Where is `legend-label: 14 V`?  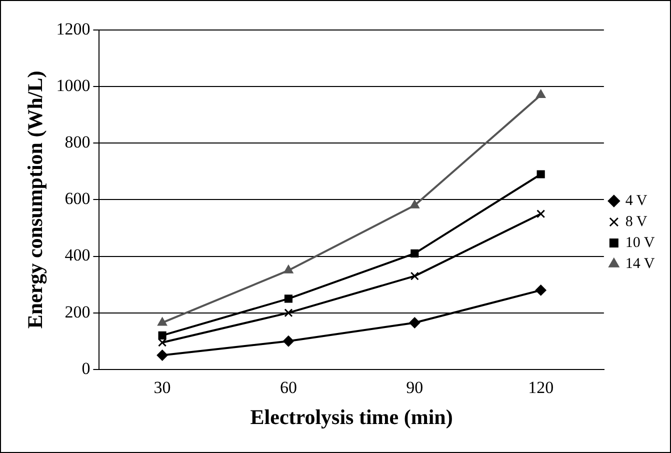 legend-label: 14 V is located at coordinates (640, 264).